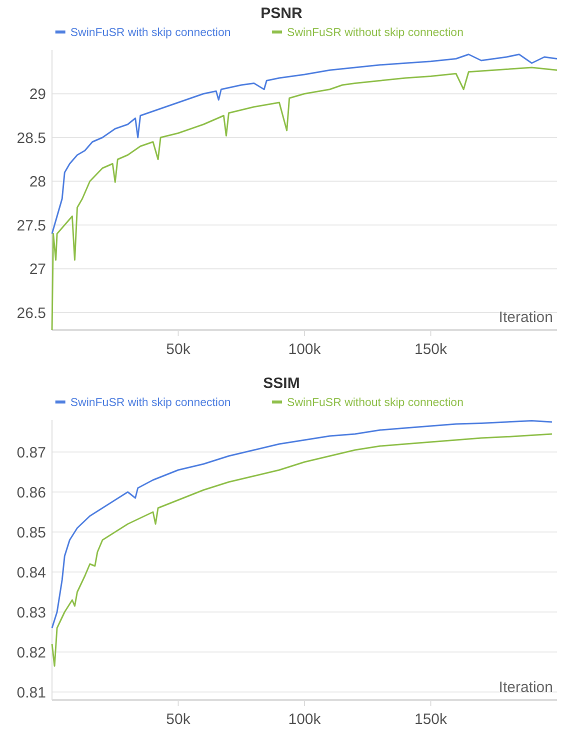 This screenshot has height=740, width=563. Describe the element at coordinates (37, 182) in the screenshot. I see `y-tick-label: 28` at that location.